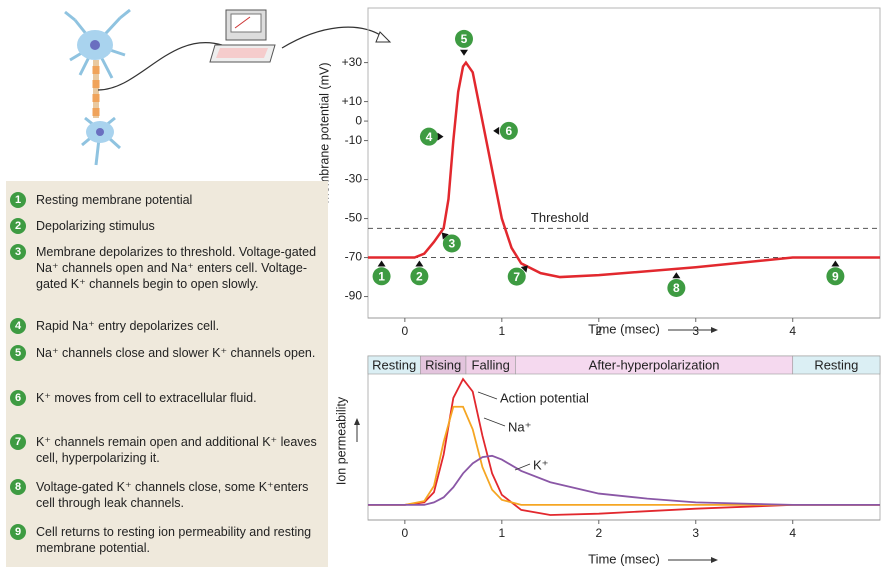 Image resolution: width=896 pixels, height=577 pixels. Describe the element at coordinates (18, 326) in the screenshot. I see `step-number: 4` at that location.